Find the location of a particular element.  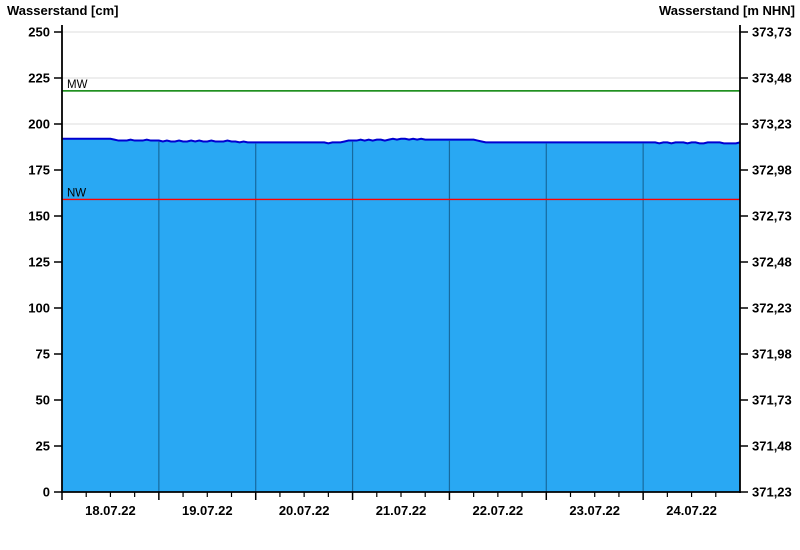

y-right-tick-label: 373,73 is located at coordinates (772, 32).